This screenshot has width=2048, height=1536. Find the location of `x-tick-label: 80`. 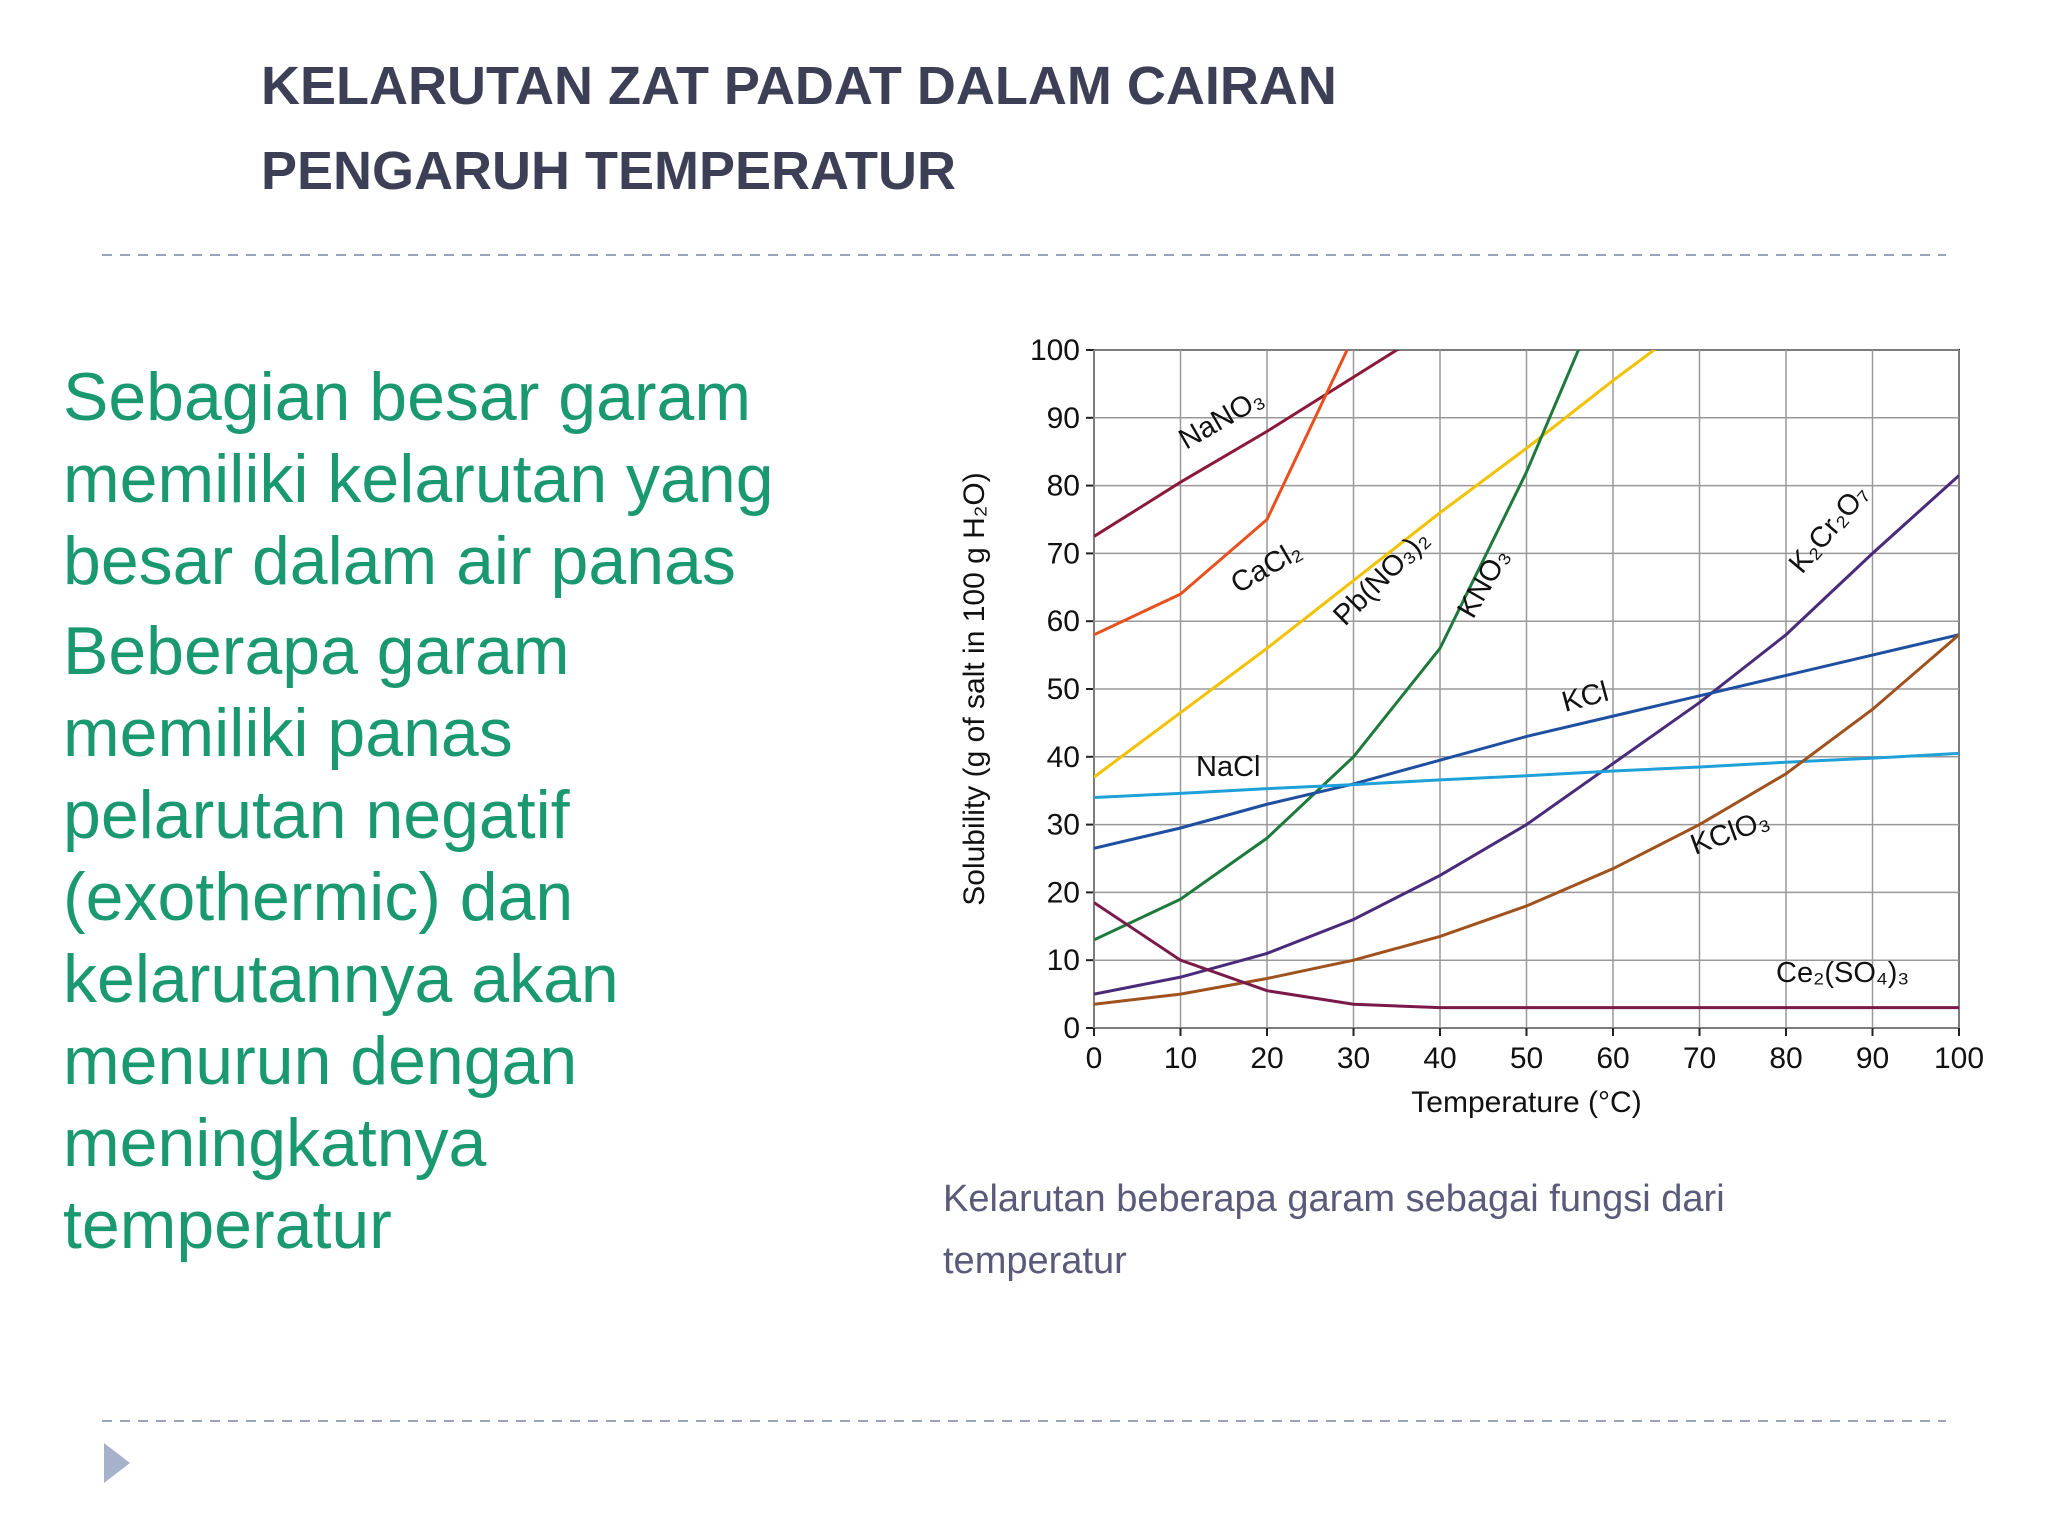

x-tick-label: 80 is located at coordinates (1785, 1058).